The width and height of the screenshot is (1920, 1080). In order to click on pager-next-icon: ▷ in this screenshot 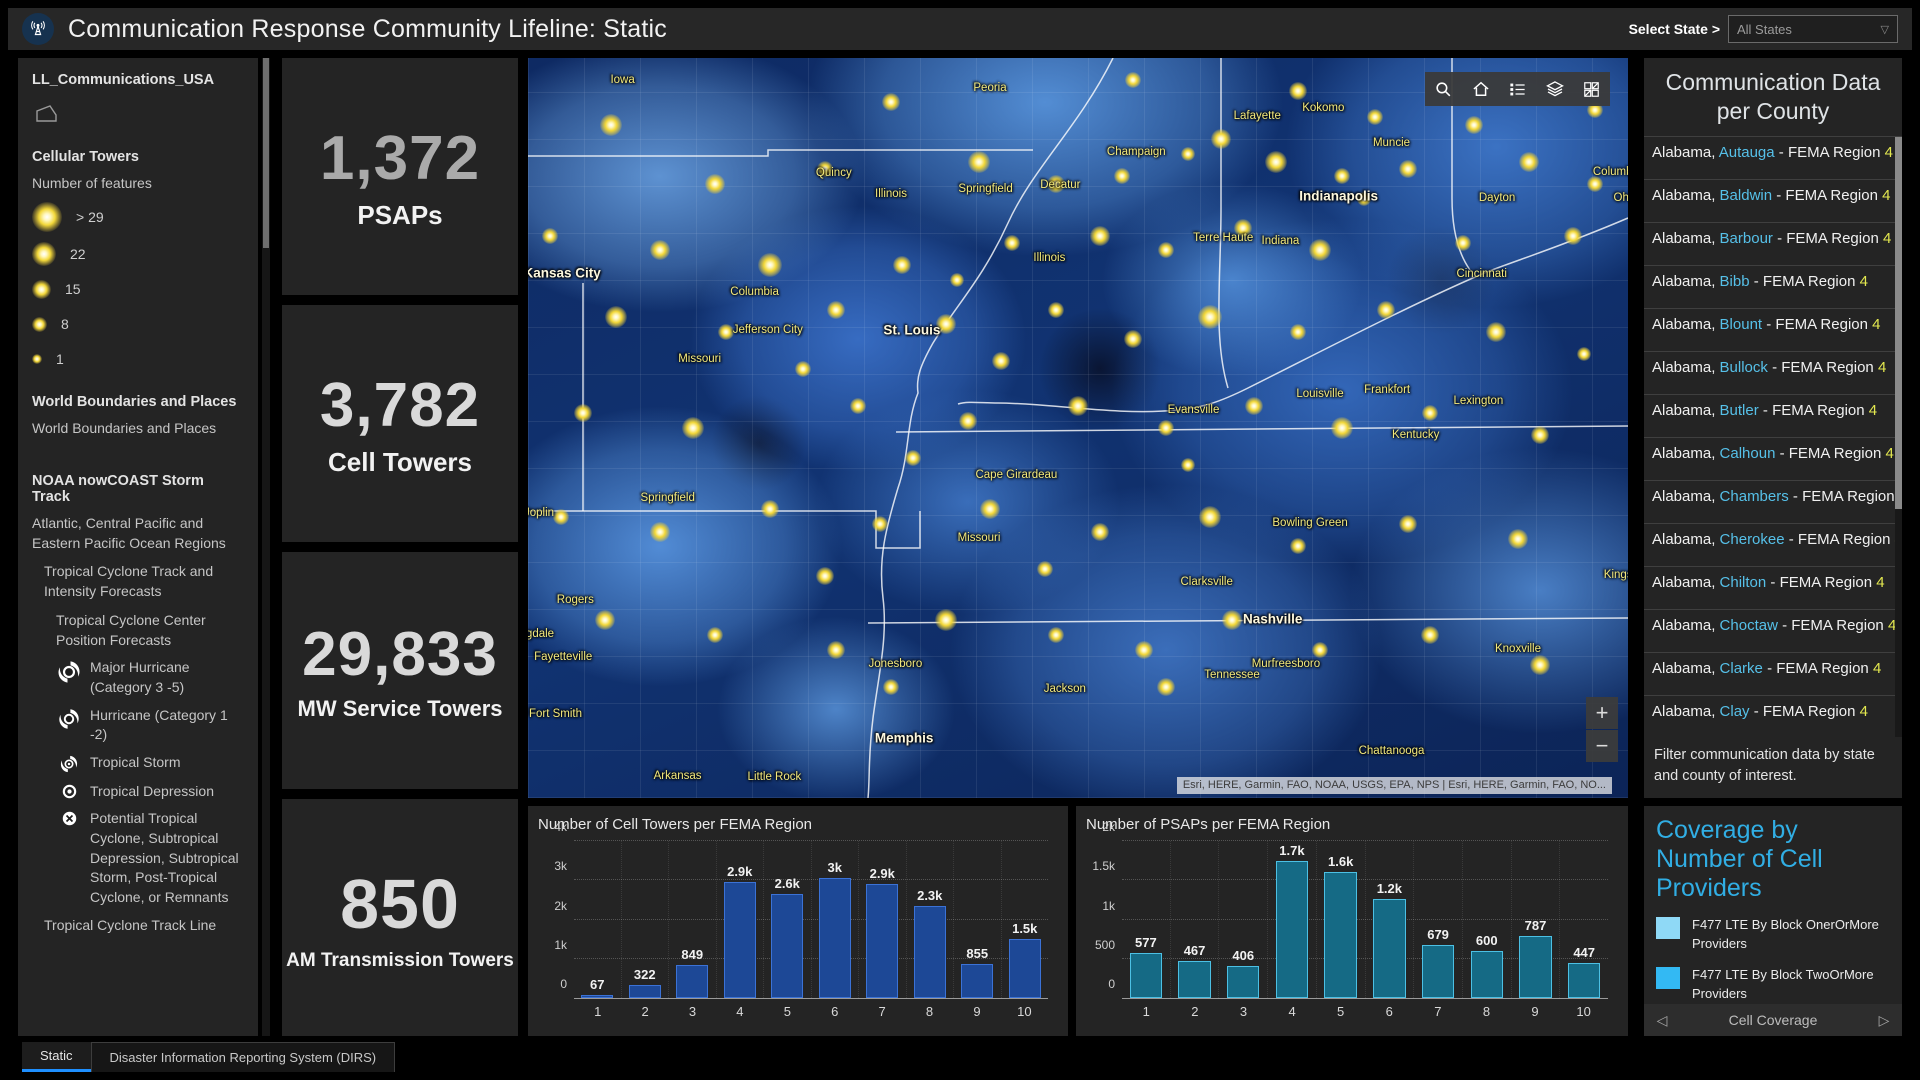, I will do `click(1884, 1020)`.